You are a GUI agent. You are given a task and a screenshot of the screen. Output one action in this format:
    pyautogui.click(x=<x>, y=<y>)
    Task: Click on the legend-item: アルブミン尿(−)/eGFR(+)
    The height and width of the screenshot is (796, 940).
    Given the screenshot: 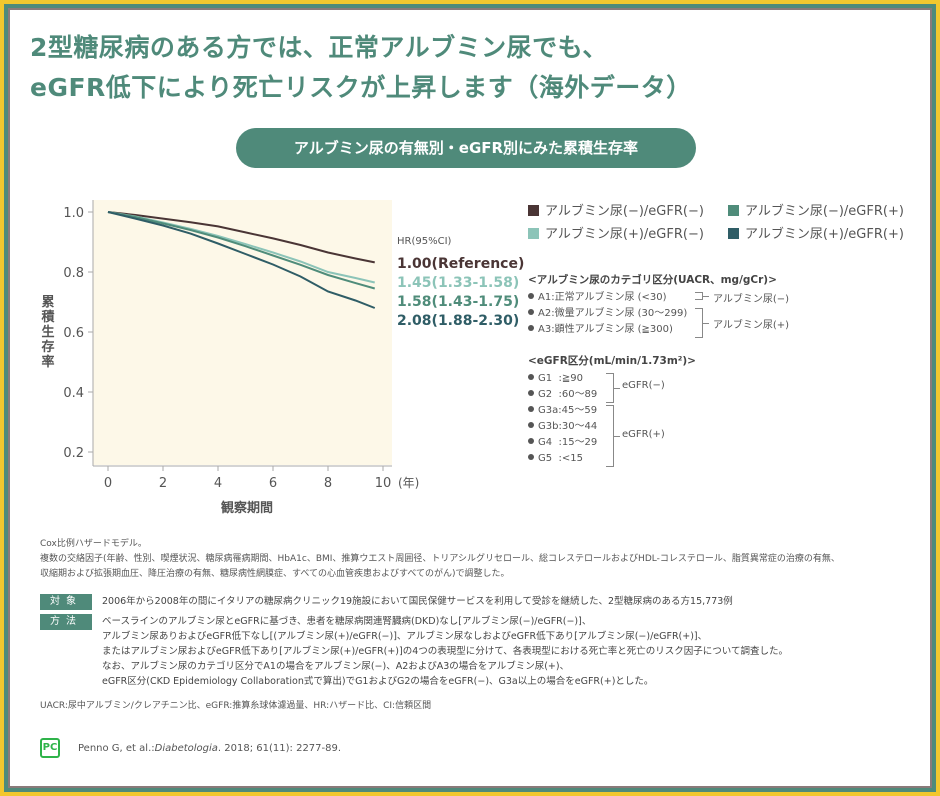 What is the action you would take?
    pyautogui.click(x=828, y=209)
    